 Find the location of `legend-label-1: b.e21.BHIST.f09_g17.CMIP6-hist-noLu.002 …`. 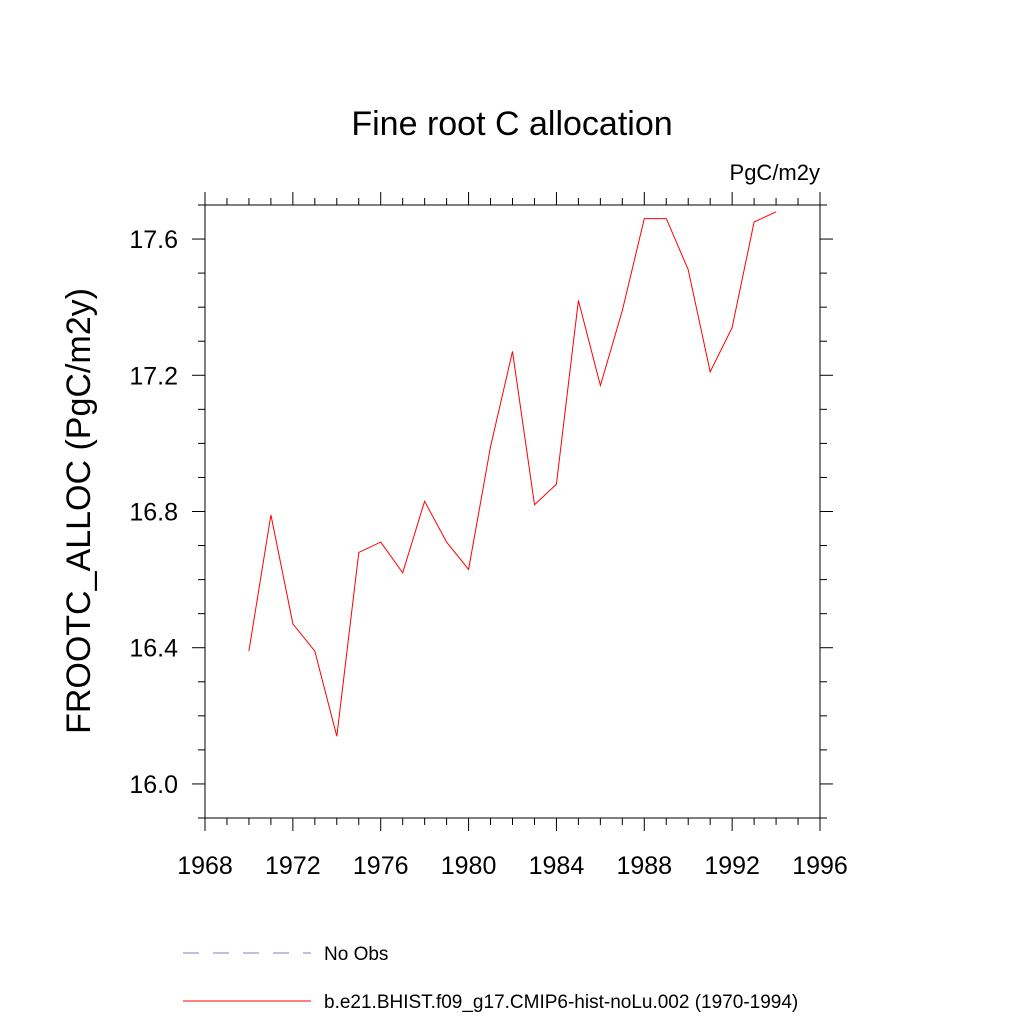

legend-label-1: b.e21.BHIST.f09_g17.CMIP6-hist-noLu.002 … is located at coordinates (561, 1002).